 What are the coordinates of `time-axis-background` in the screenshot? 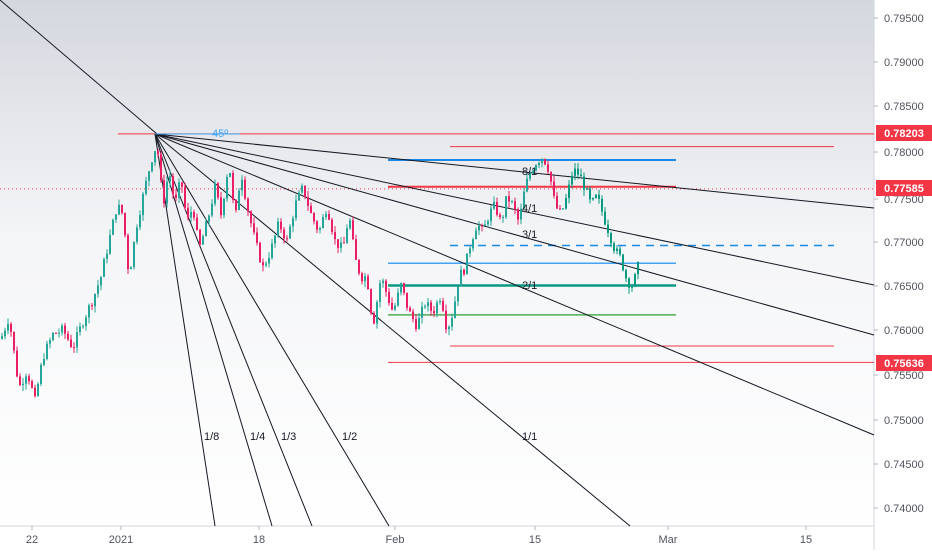 It's located at (437, 538).